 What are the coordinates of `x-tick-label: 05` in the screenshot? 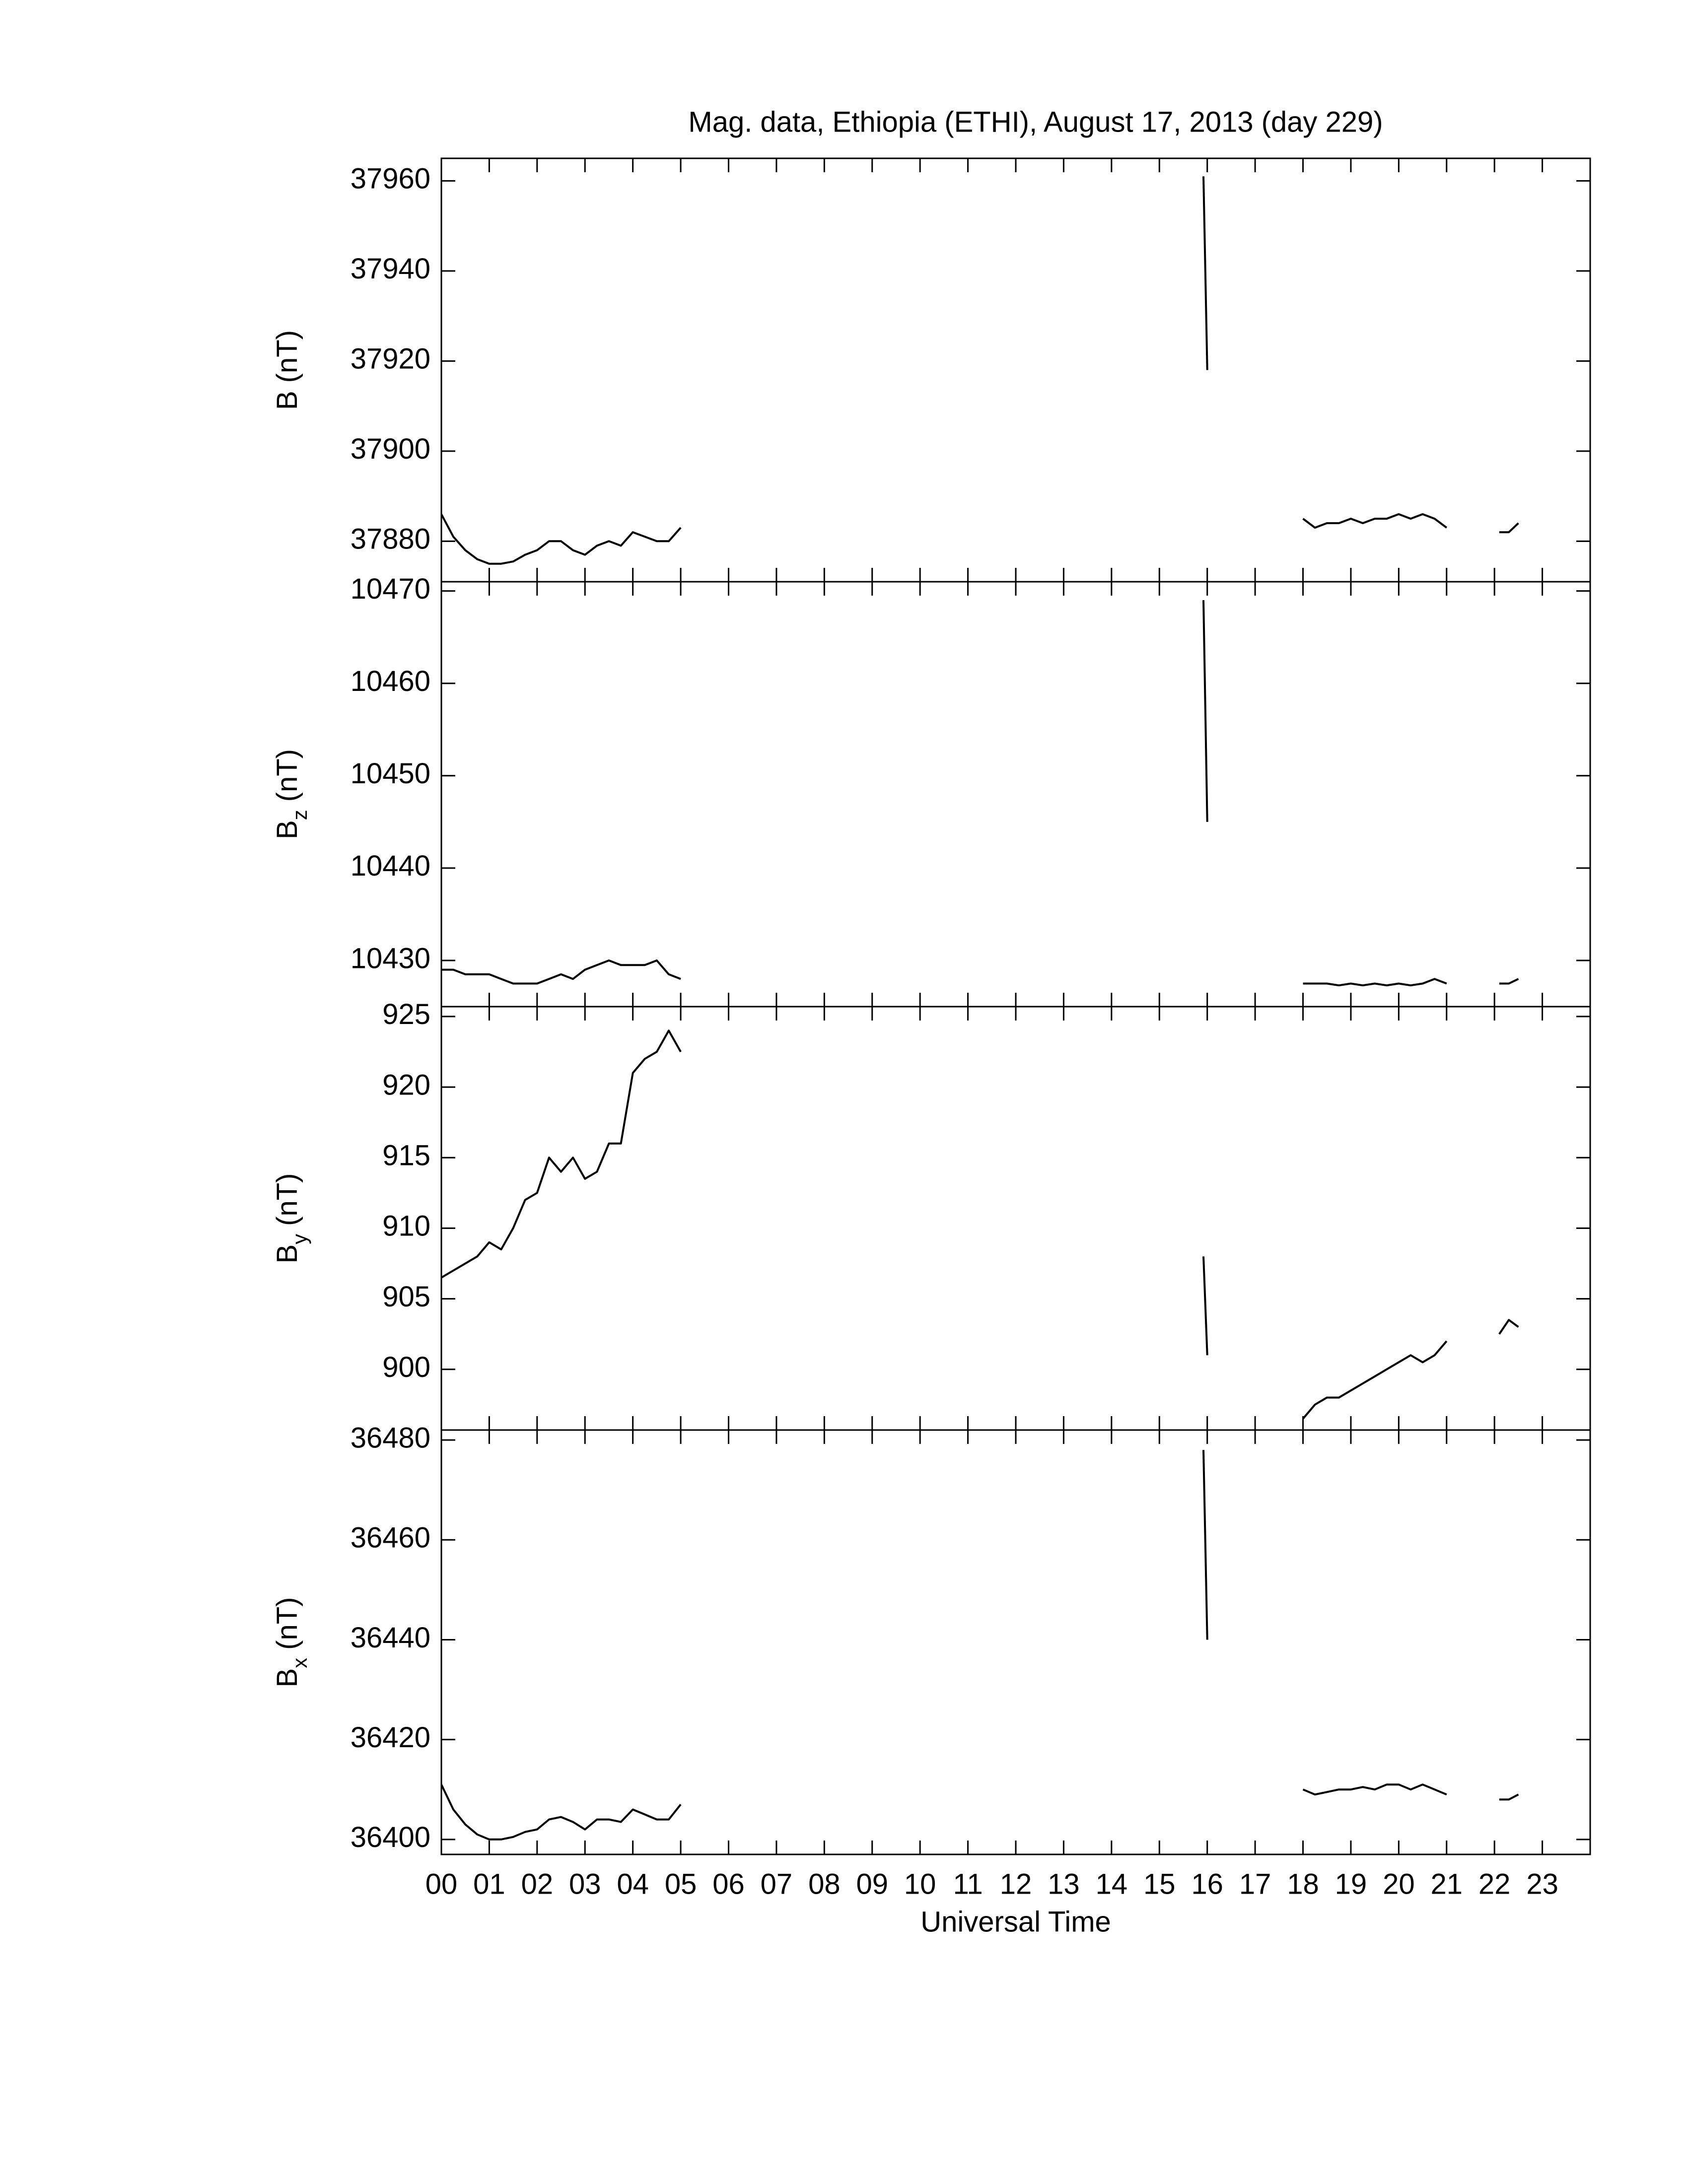 It's located at (681, 1884).